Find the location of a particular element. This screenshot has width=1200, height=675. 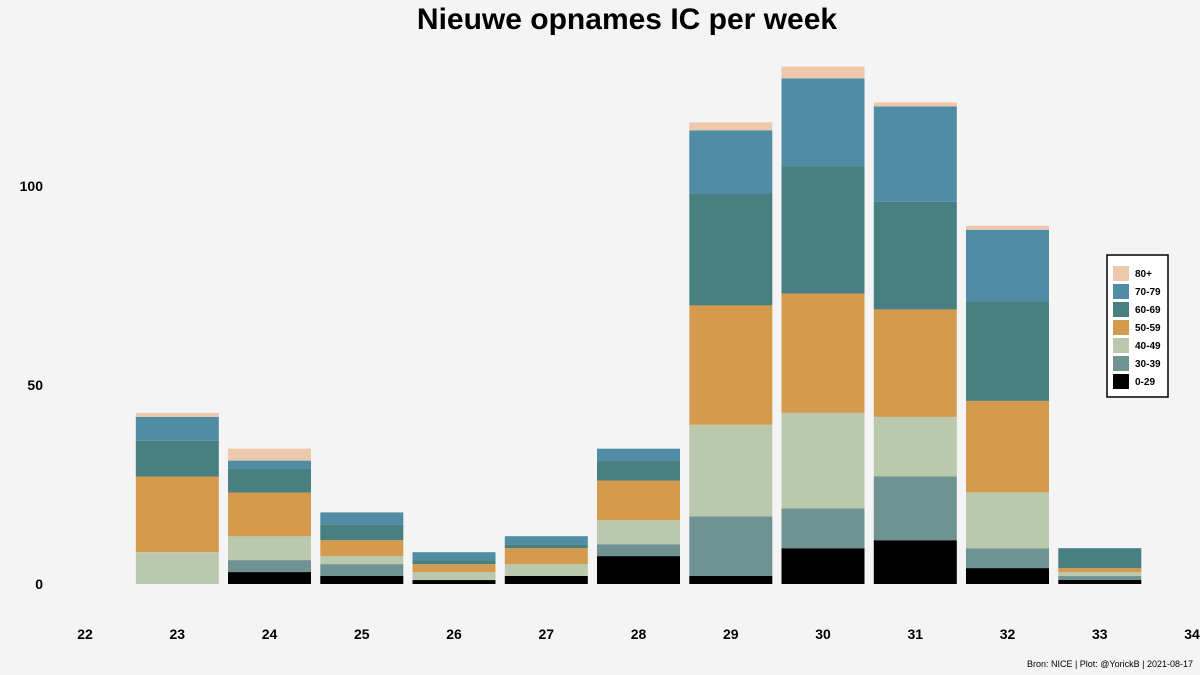

x-tick-label: 34 is located at coordinates (1192, 634).